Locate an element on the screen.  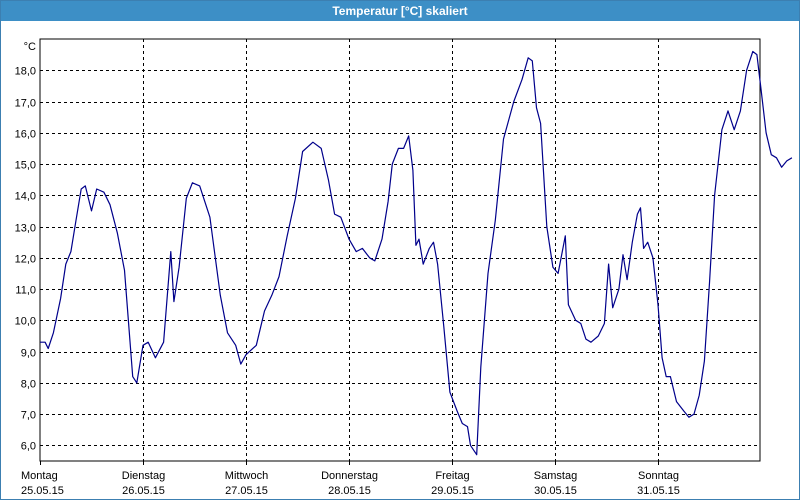
y-tick-label: 15,0 is located at coordinates (25, 166).